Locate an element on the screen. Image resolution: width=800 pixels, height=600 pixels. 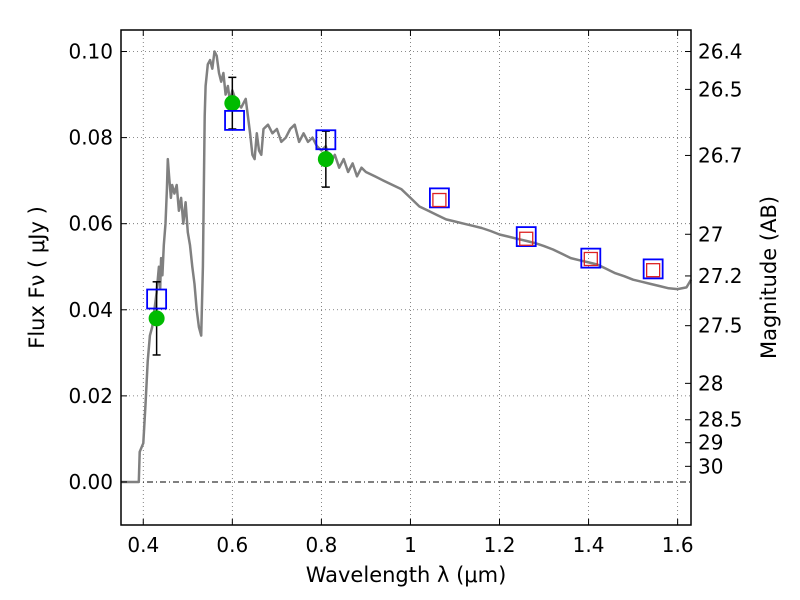
magnitude-tick-label: 27.2 is located at coordinates (720, 276).